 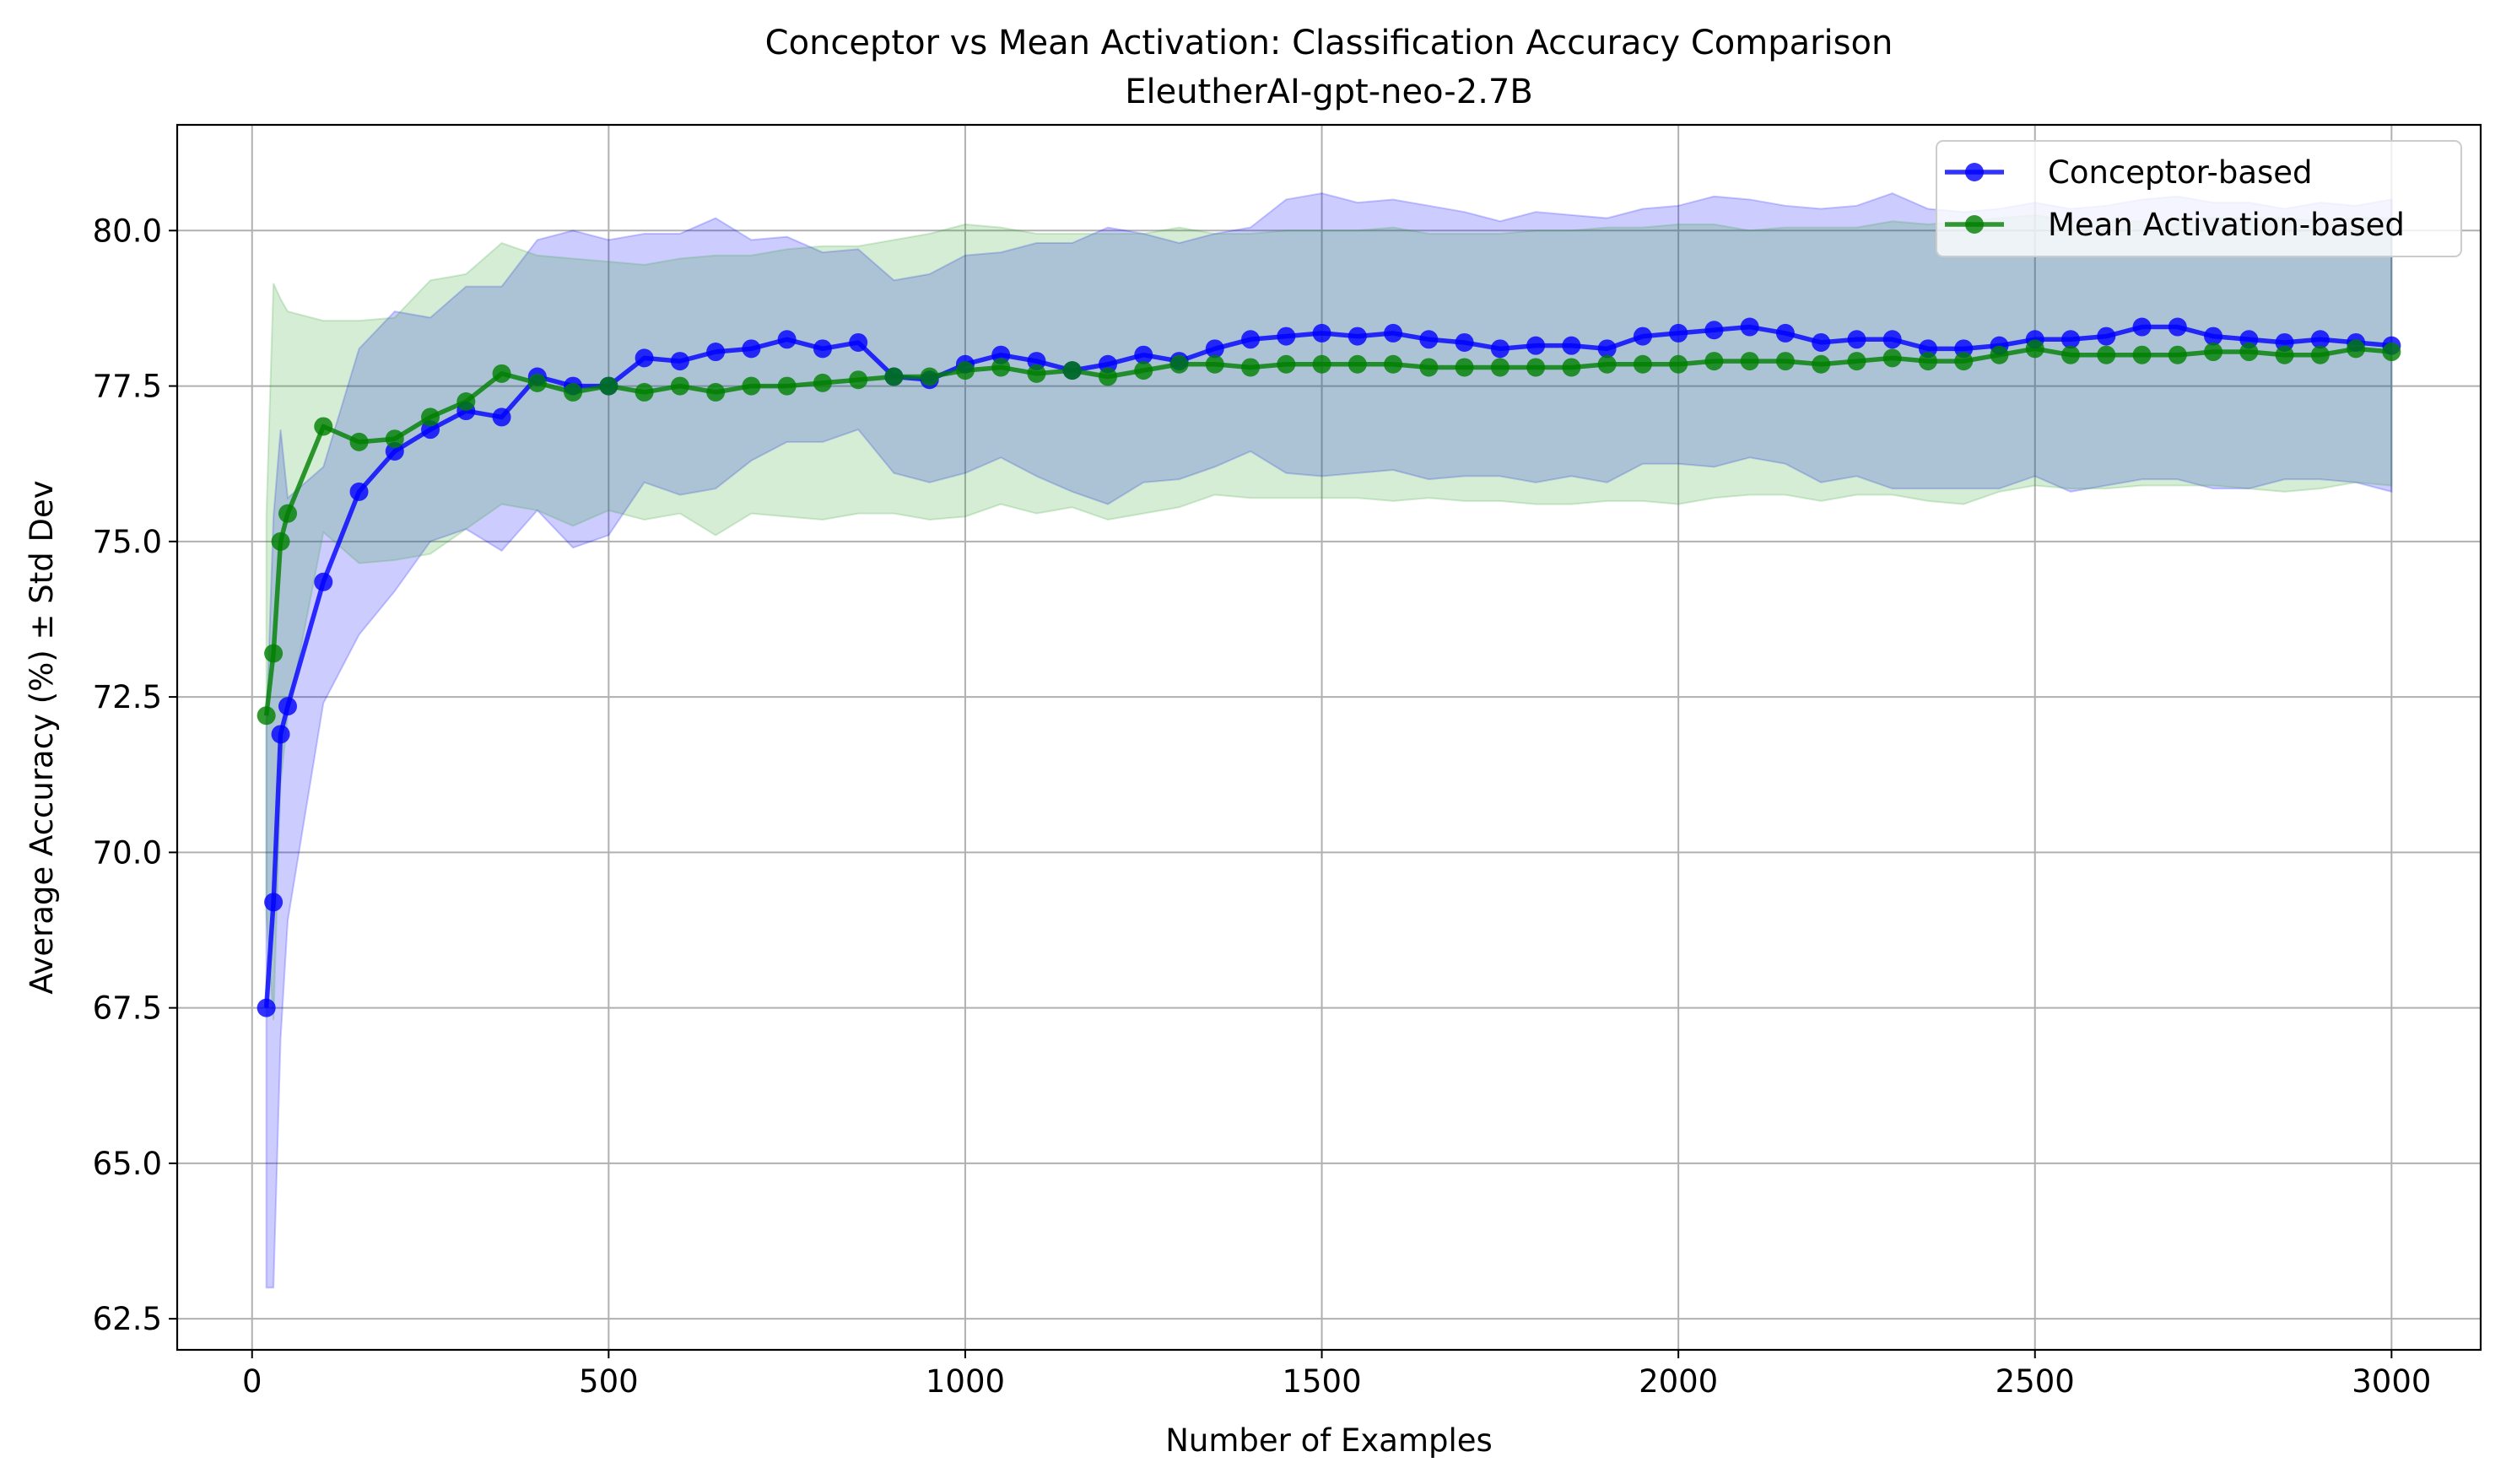 I want to click on legend-marker-conceptor, so click(x=1974, y=172).